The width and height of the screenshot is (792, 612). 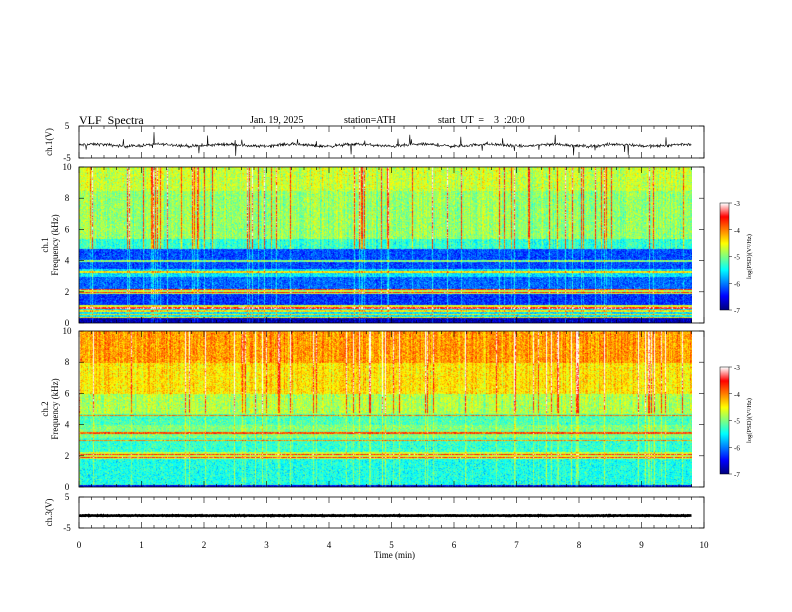 I want to click on ylabel-line: ch.2, so click(x=45, y=408).